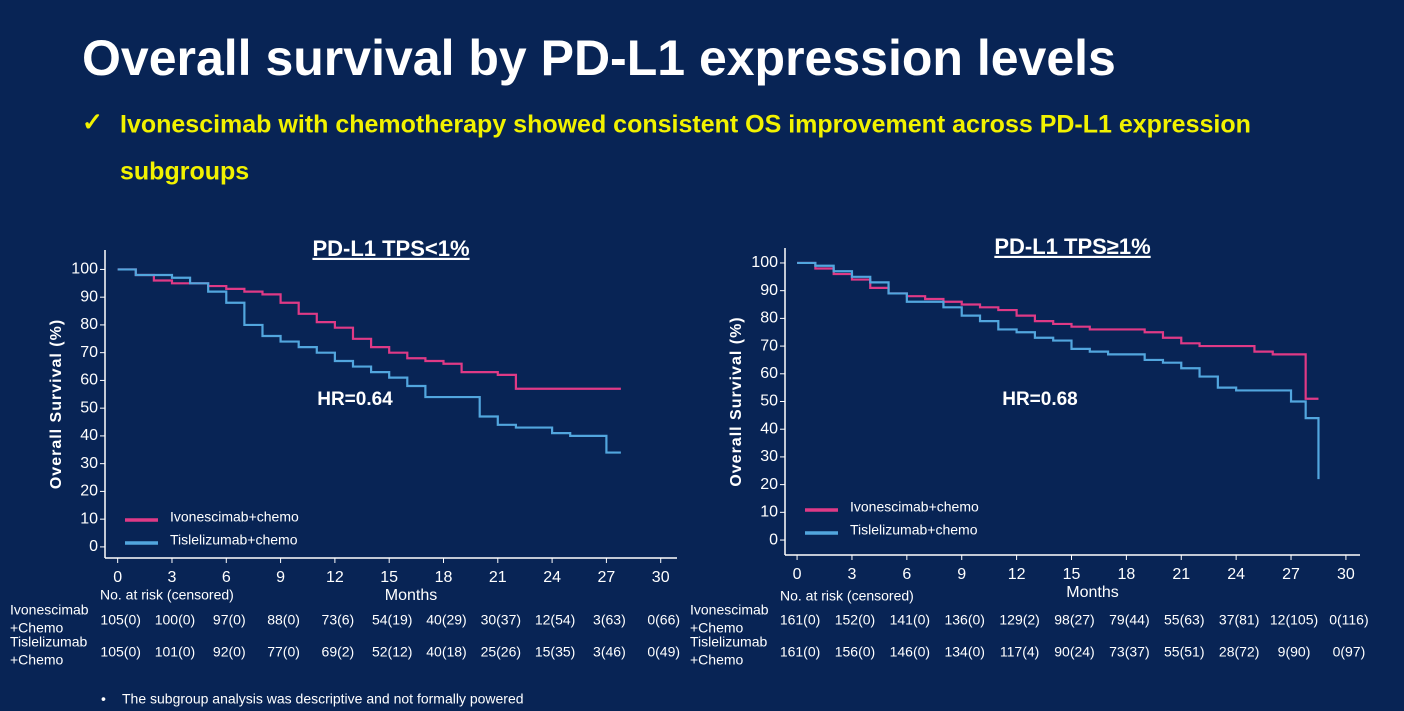  Describe the element at coordinates (910, 620) in the screenshot. I see `risk-value: 141(0)` at that location.